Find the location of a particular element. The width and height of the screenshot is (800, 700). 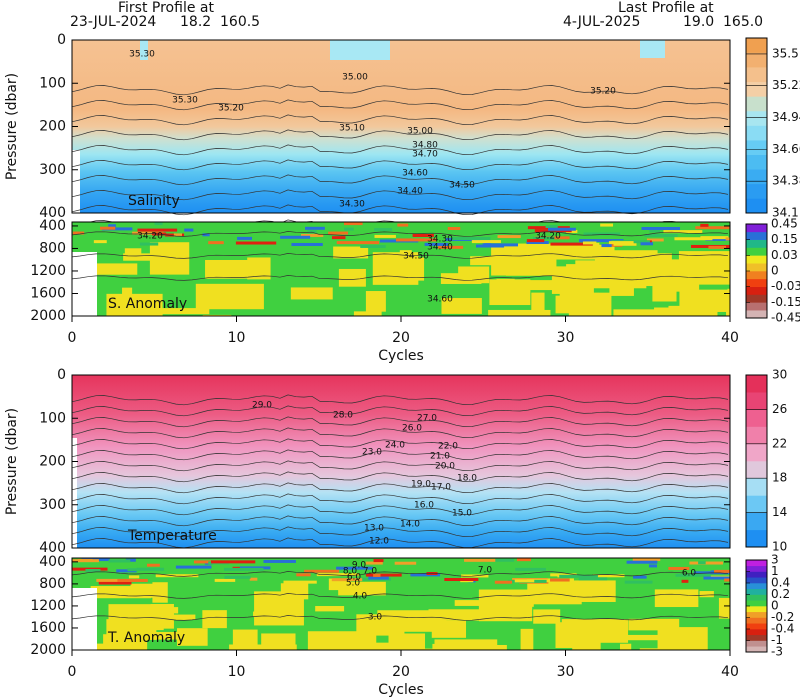

last-lat: 19.0 is located at coordinates (698, 22).